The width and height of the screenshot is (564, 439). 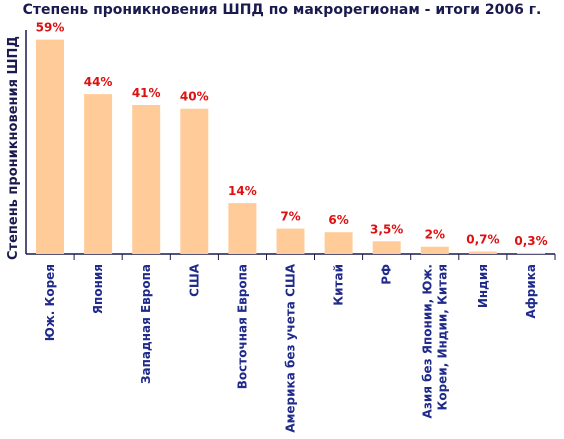 What do you see at coordinates (242, 326) in the screenshot?
I see `x-tick-label: Восточная Европа` at bounding box center [242, 326].